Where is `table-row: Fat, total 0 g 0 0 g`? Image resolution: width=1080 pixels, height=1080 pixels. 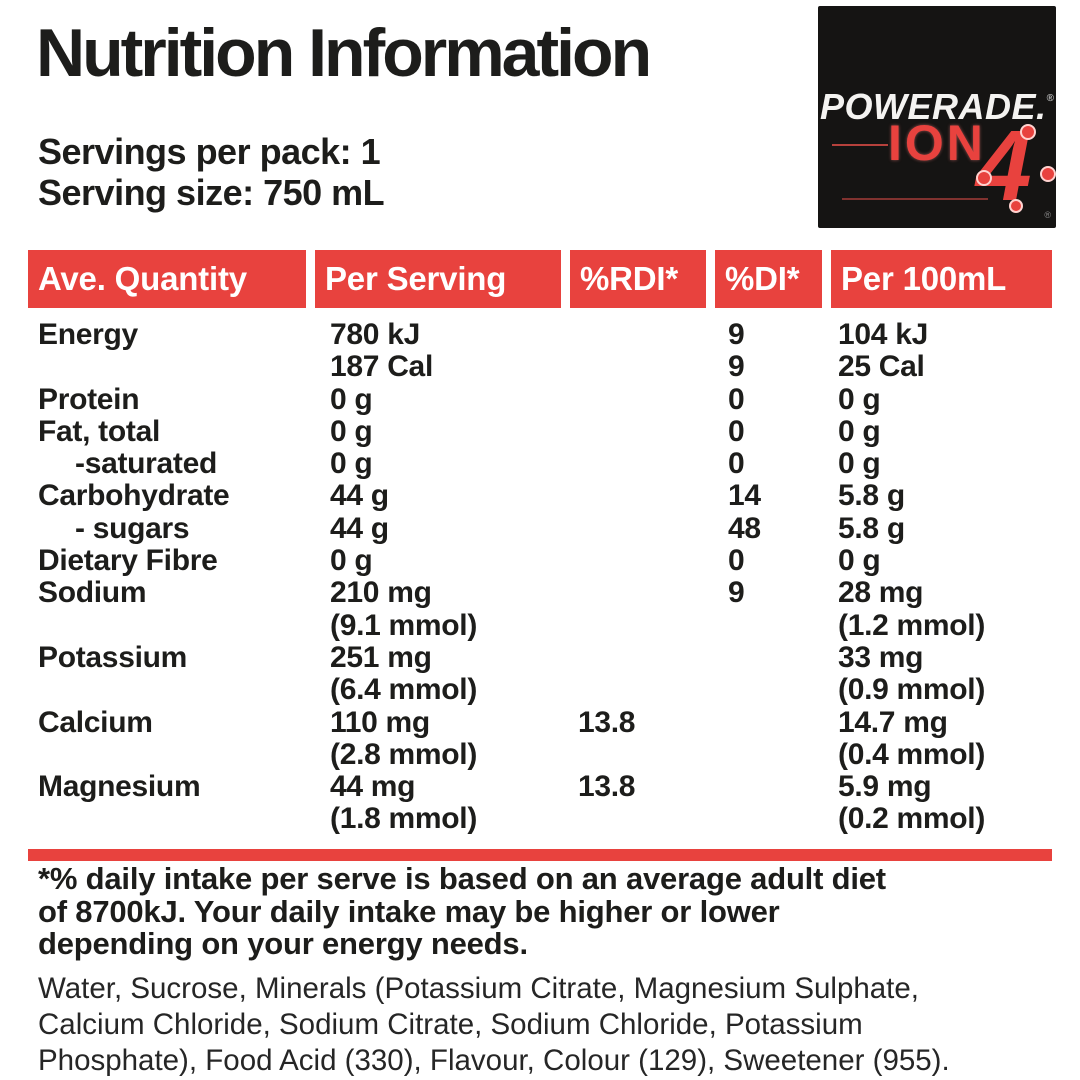 table-row: Fat, total 0 g 0 0 g is located at coordinates (545, 431).